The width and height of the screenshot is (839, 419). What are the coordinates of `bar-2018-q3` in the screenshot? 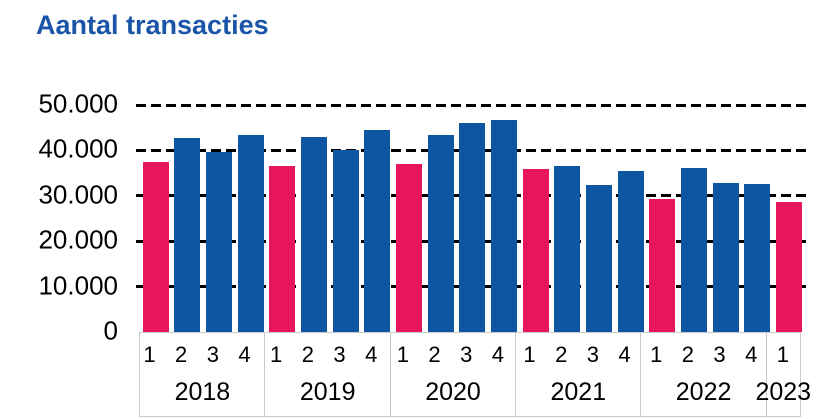 It's located at (218, 242).